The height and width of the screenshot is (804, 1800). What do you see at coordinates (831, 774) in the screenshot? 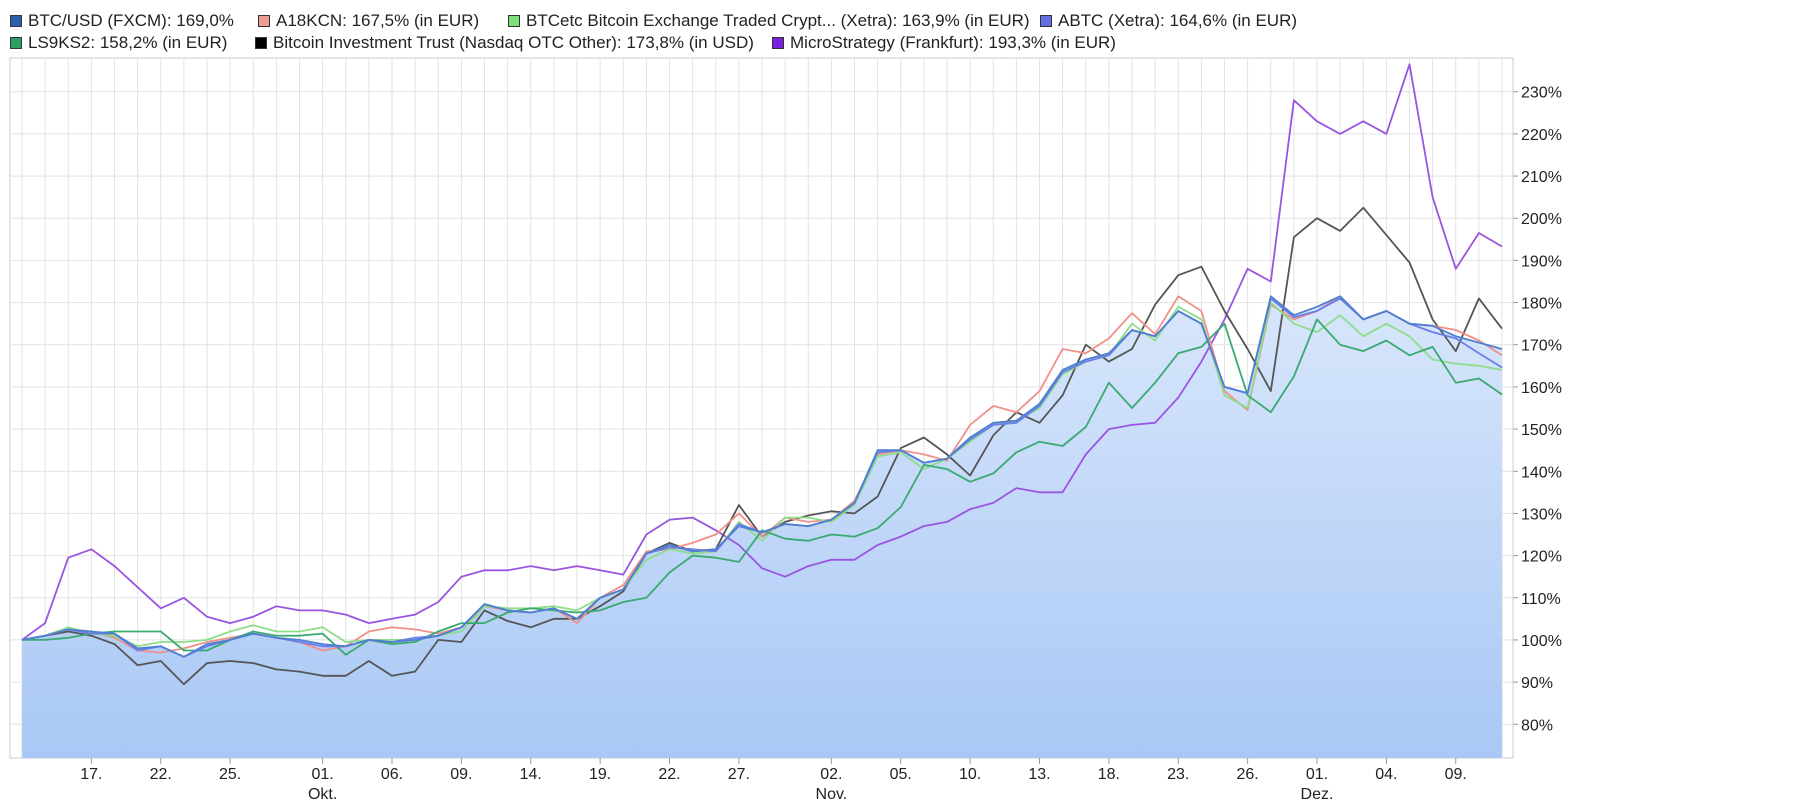
I see `x-tick-label: 02.` at bounding box center [831, 774].